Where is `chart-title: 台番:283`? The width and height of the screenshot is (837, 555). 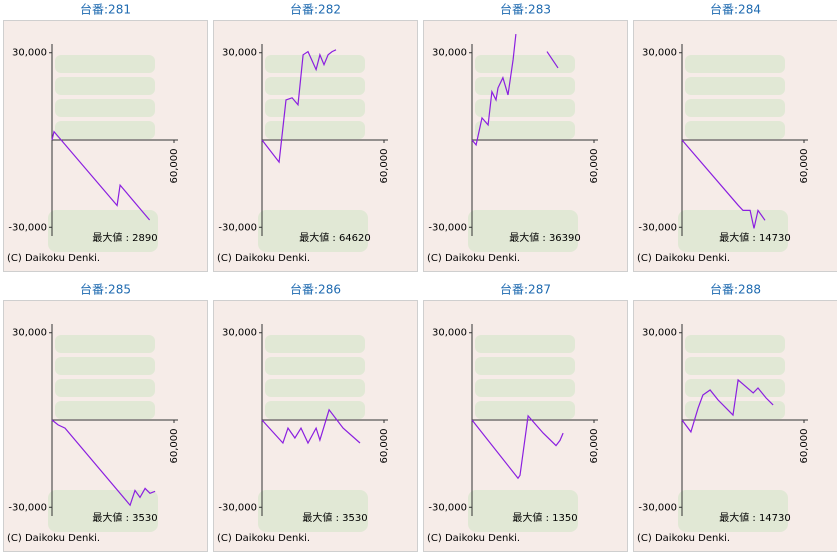 chart-title: 台番:283 is located at coordinates (525, 9).